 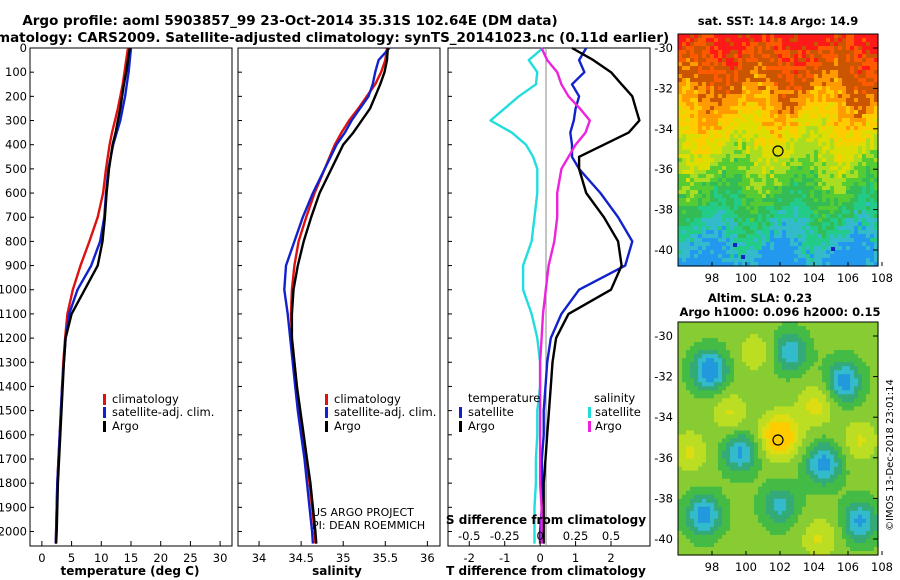 What do you see at coordinates (13, 459) in the screenshot?
I see `depth-tick-label: 1700` at bounding box center [13, 459].